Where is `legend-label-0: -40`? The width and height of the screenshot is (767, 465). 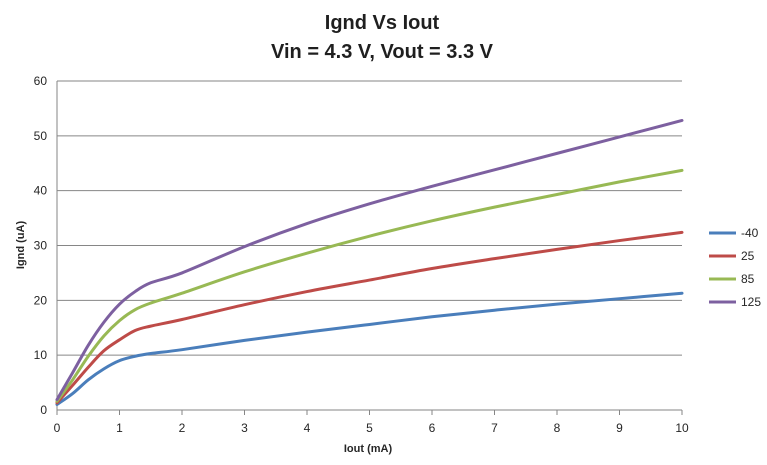
legend-label-0: -40 is located at coordinates (750, 233).